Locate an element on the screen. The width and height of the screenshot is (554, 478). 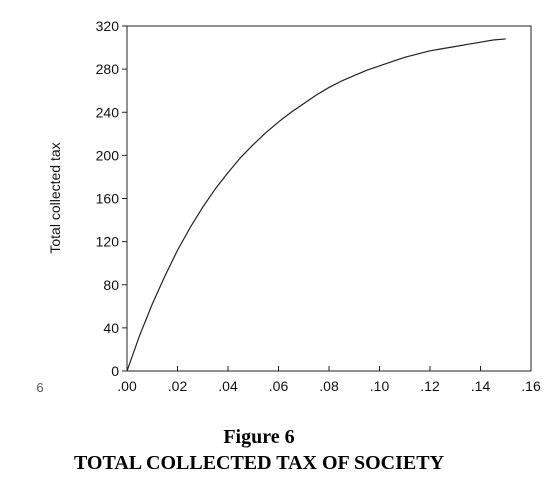
y-tick-label: 40 is located at coordinates (111, 328).